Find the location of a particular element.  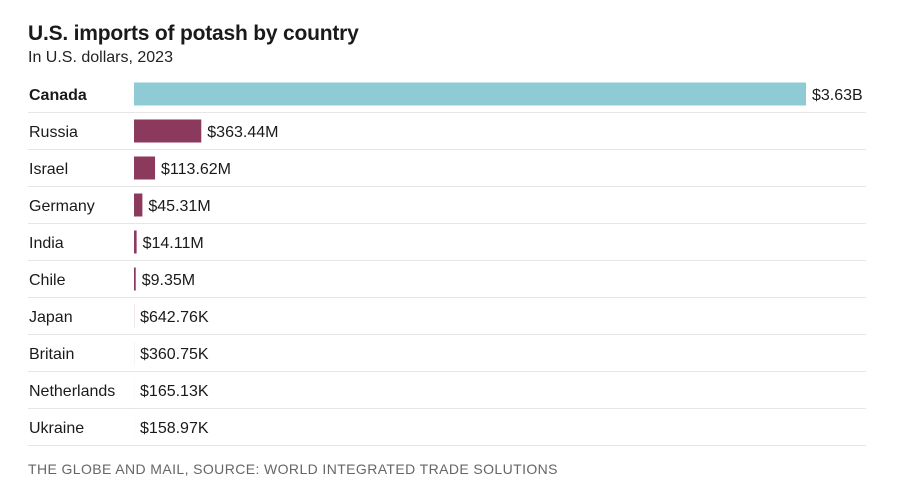

value-label: $363.44M is located at coordinates (242, 132).